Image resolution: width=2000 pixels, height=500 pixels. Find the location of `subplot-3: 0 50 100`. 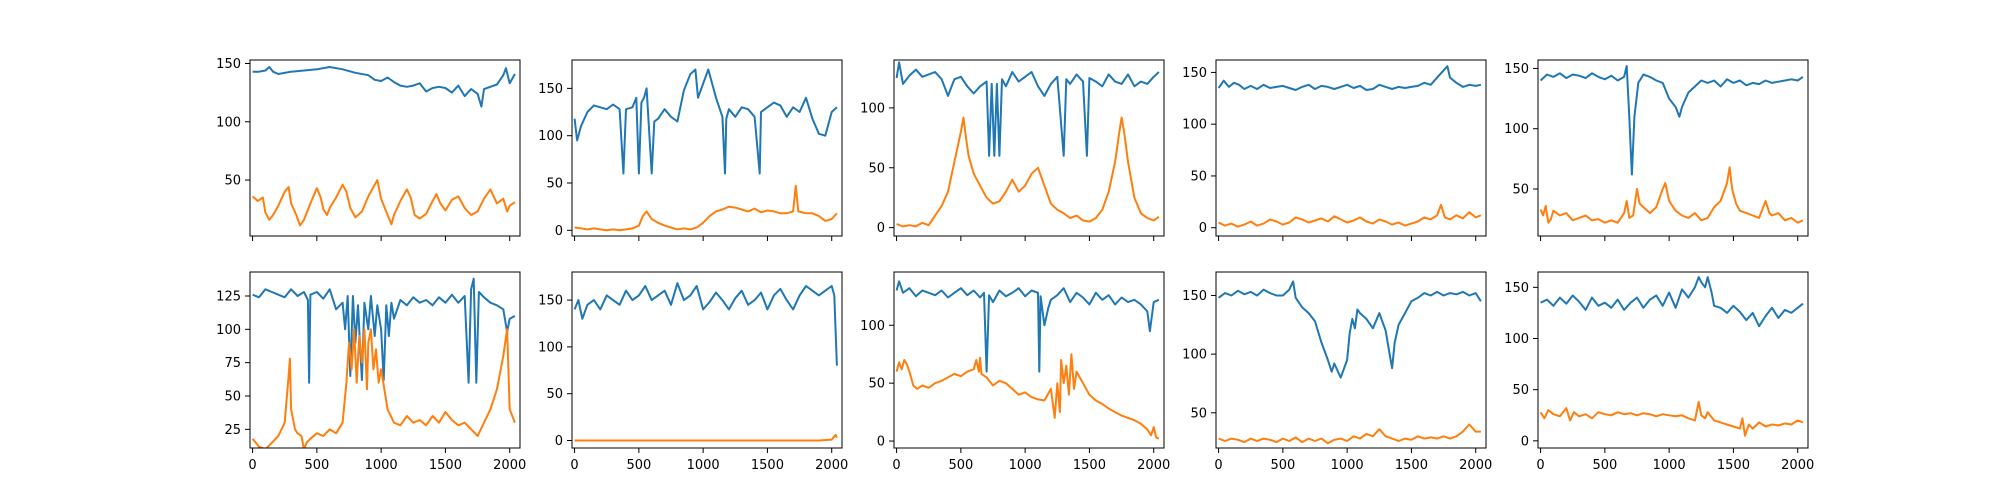

subplot-3: 0 50 100 is located at coordinates (1012, 150).